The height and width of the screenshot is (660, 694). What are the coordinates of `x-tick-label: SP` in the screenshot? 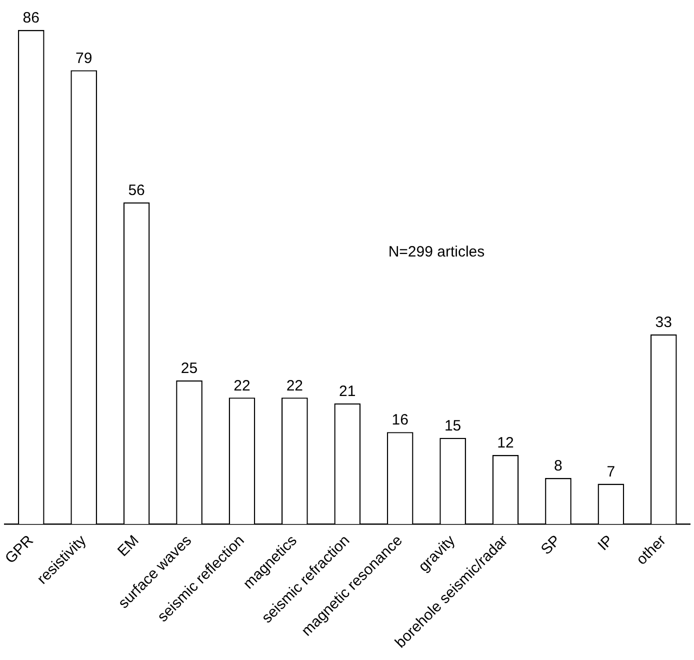 It's located at (551, 545).